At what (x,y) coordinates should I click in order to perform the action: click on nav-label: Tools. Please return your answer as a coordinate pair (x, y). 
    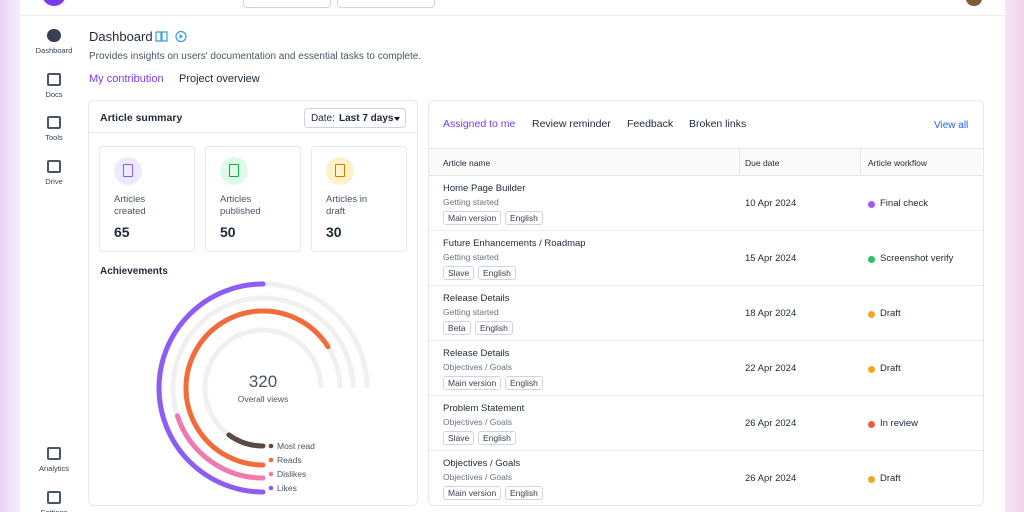
    Looking at the image, I should click on (54, 137).